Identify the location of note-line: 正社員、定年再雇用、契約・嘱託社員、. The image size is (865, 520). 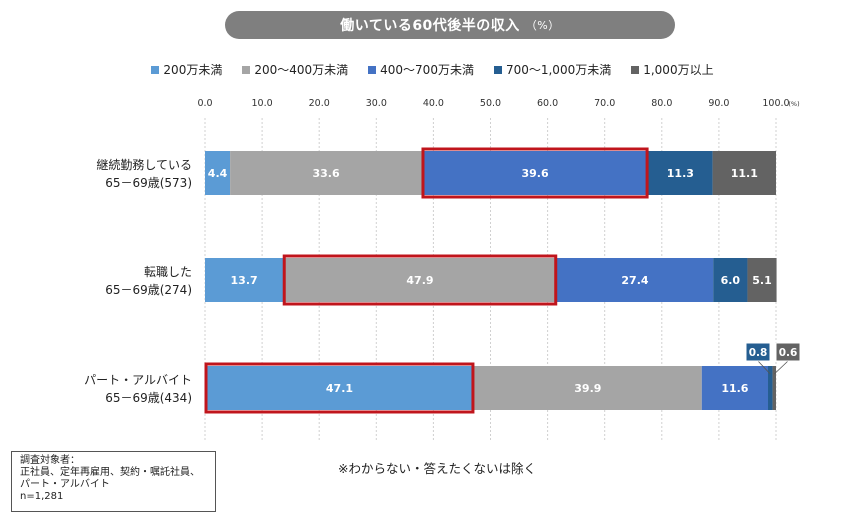
(110, 472).